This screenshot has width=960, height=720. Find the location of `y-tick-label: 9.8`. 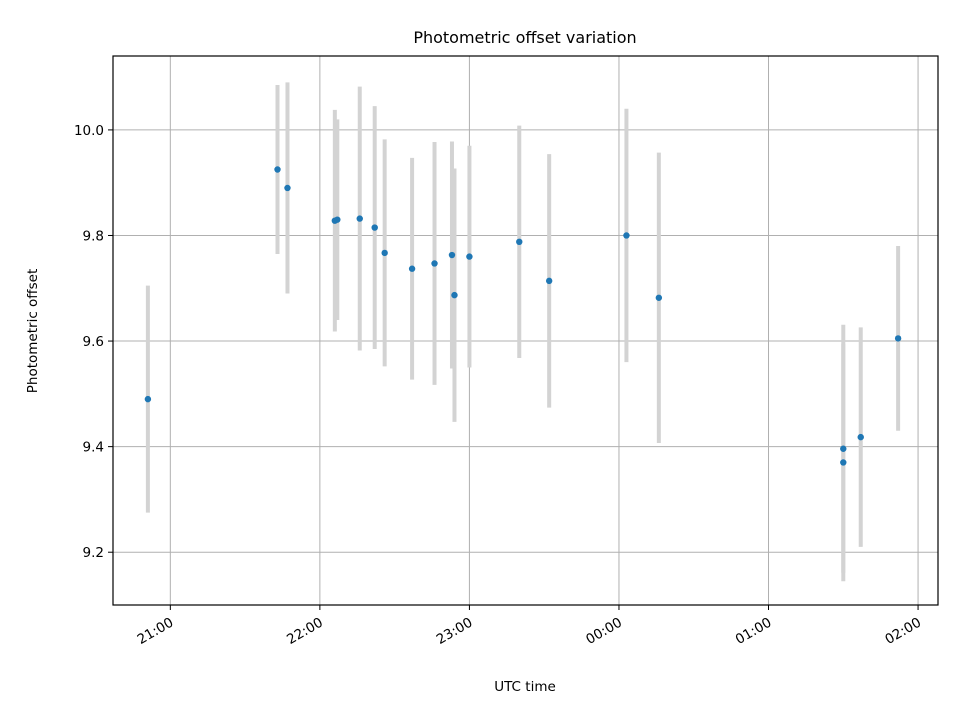

y-tick-label: 9.8 is located at coordinates (93, 236).